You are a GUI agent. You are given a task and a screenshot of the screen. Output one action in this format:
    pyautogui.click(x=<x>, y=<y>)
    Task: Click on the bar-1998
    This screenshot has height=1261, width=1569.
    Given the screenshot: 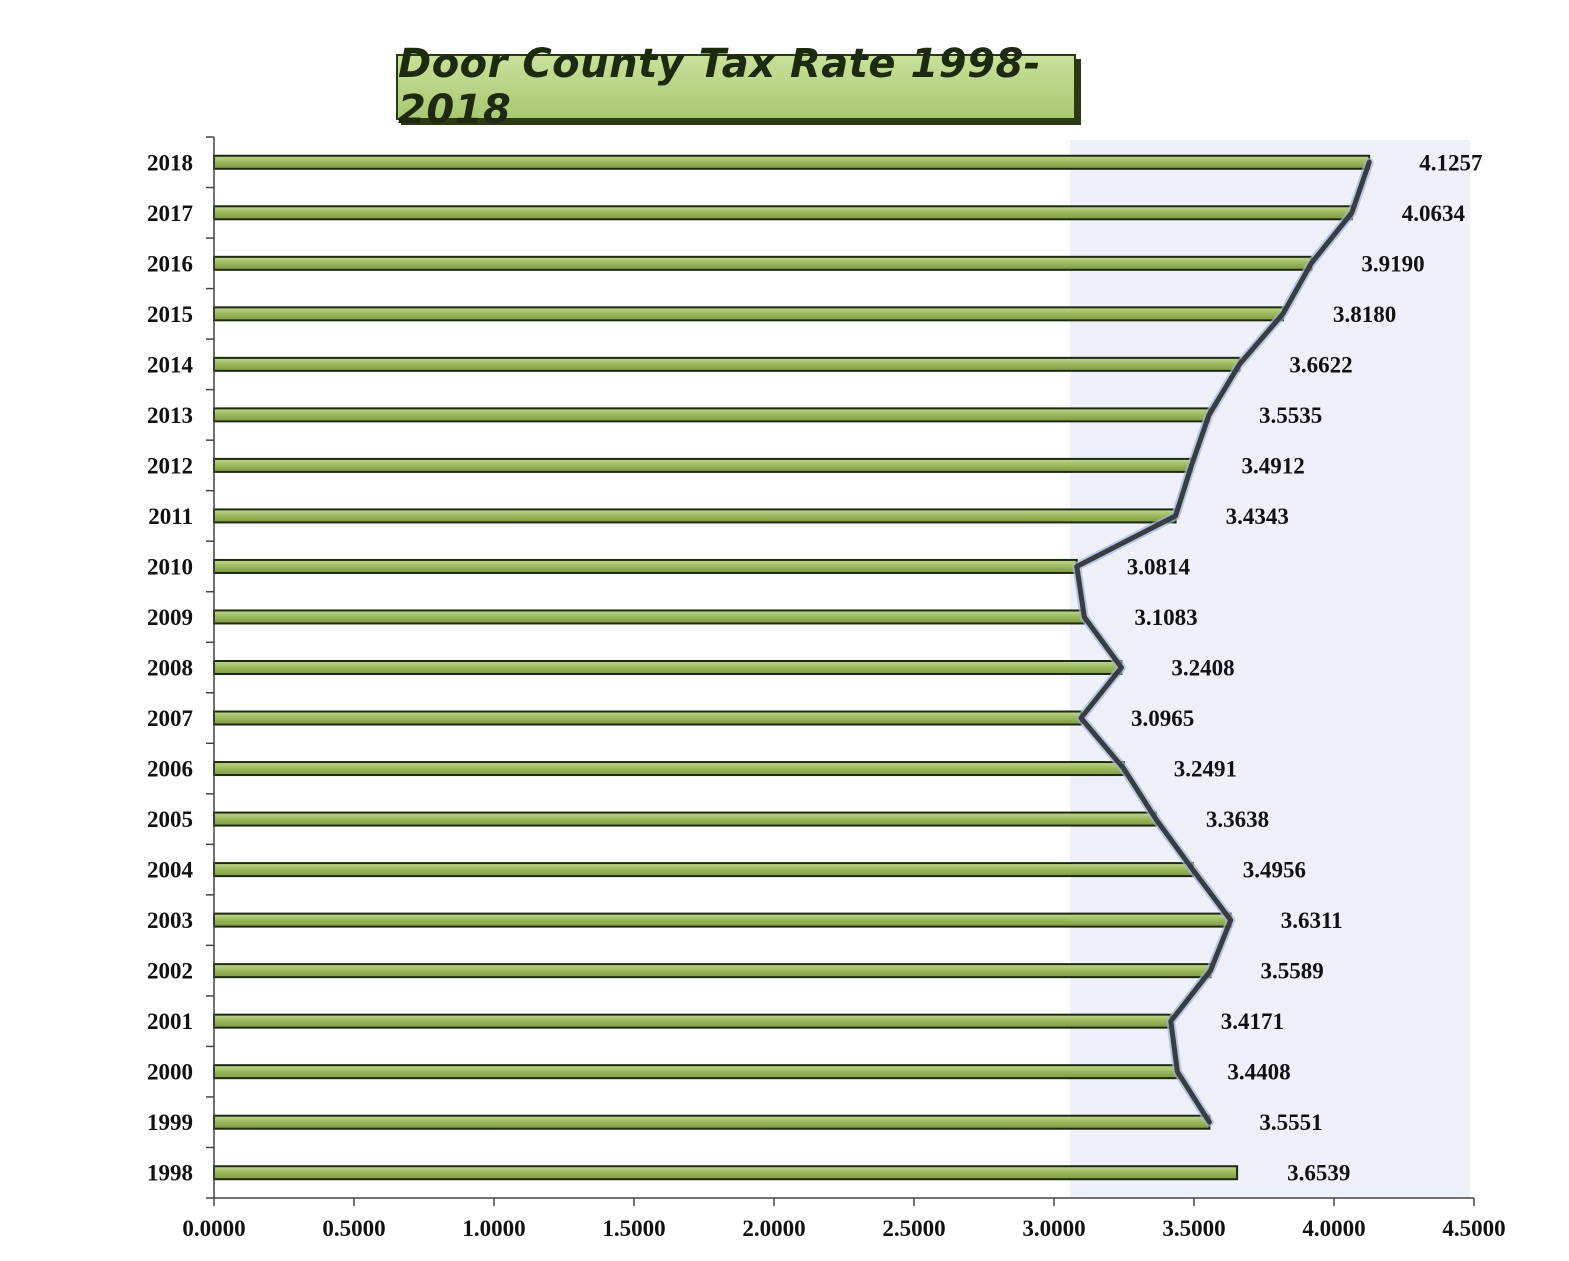 What is the action you would take?
    pyautogui.click(x=726, y=1173)
    